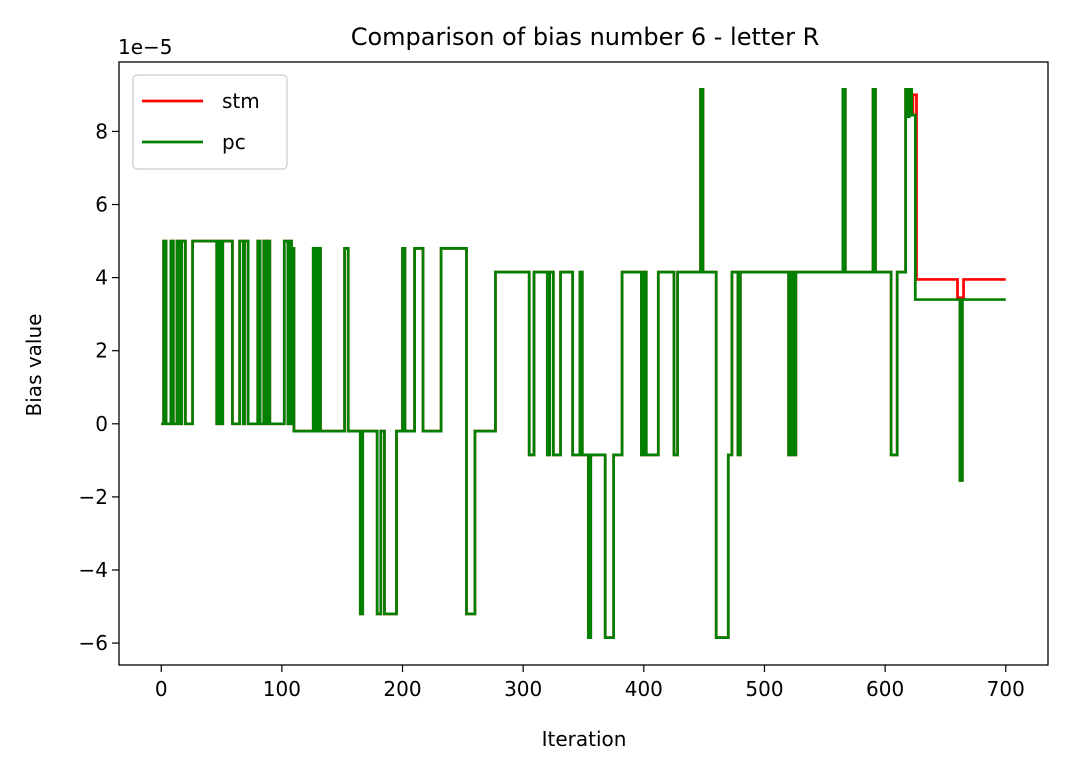  I want to click on x-tick-label: 300, so click(523, 689).